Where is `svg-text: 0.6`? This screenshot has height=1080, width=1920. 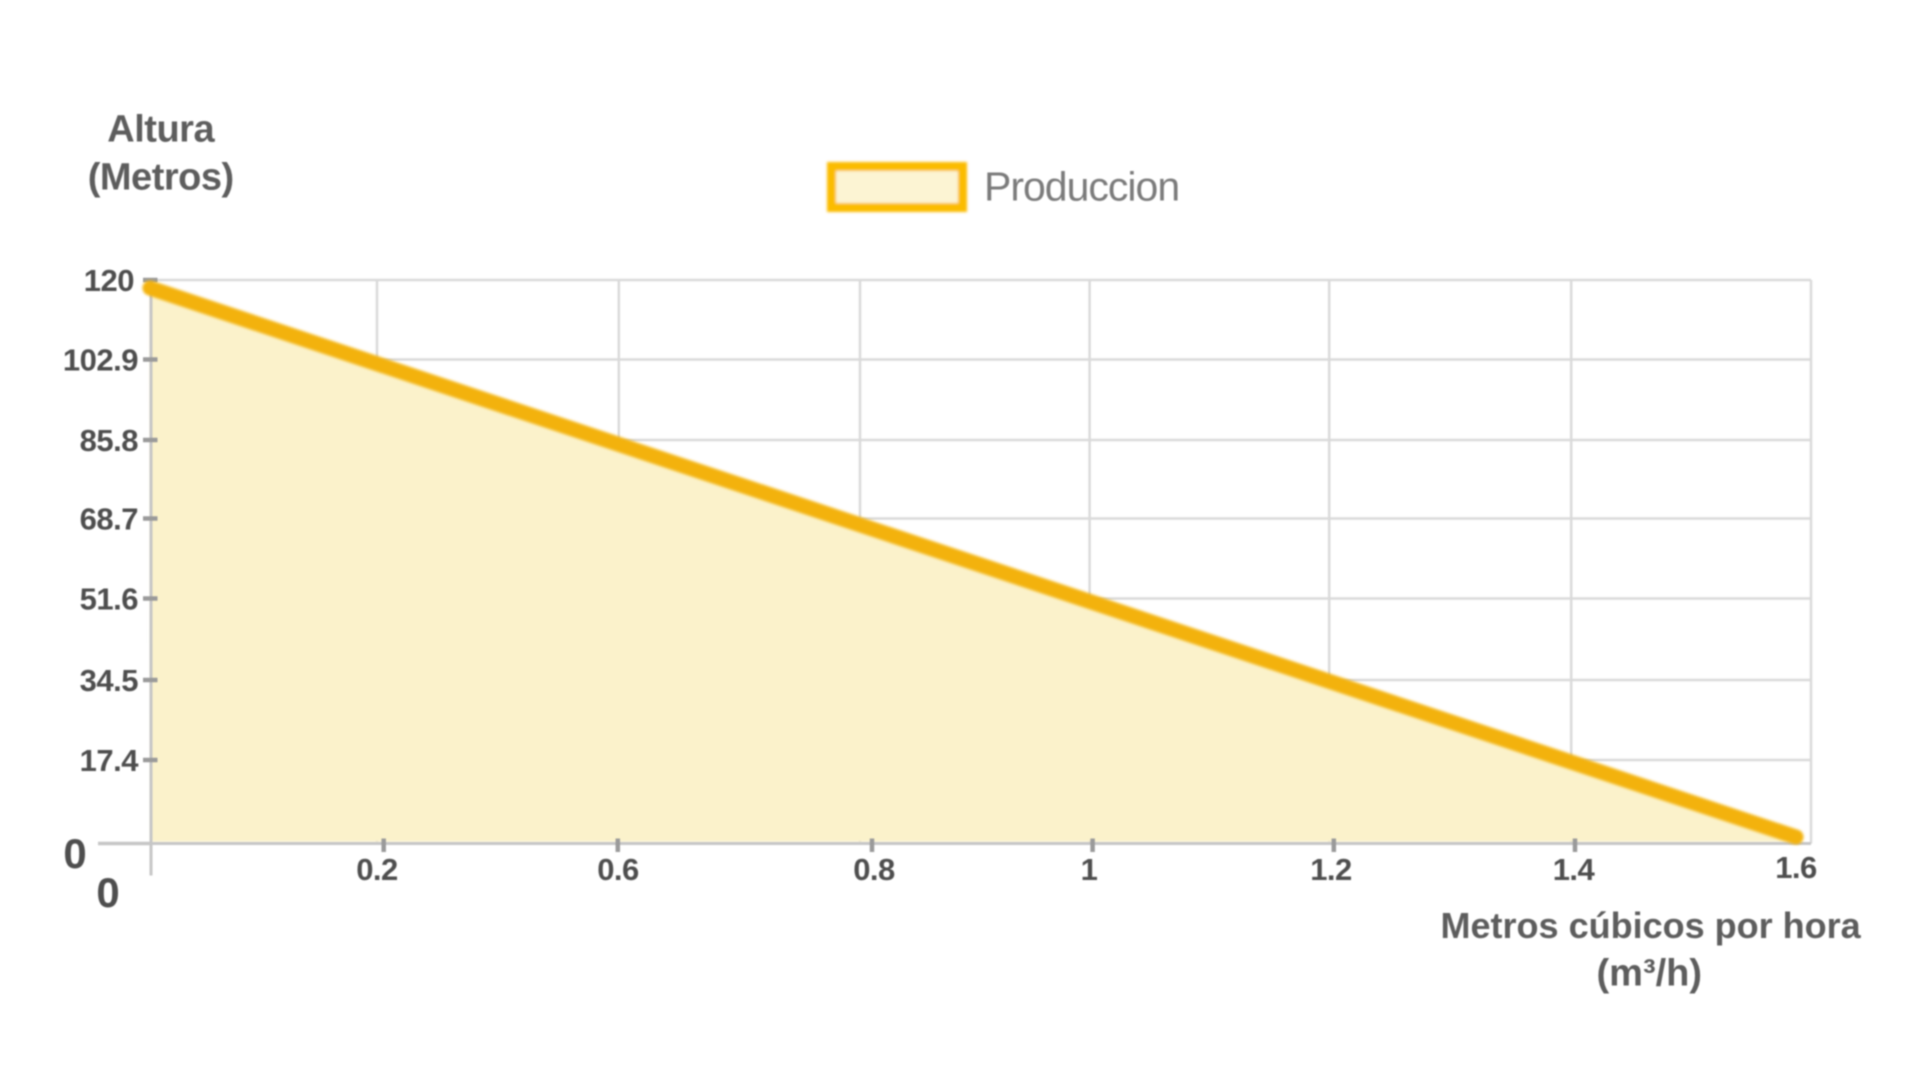 svg-text: 0.6 is located at coordinates (618, 869).